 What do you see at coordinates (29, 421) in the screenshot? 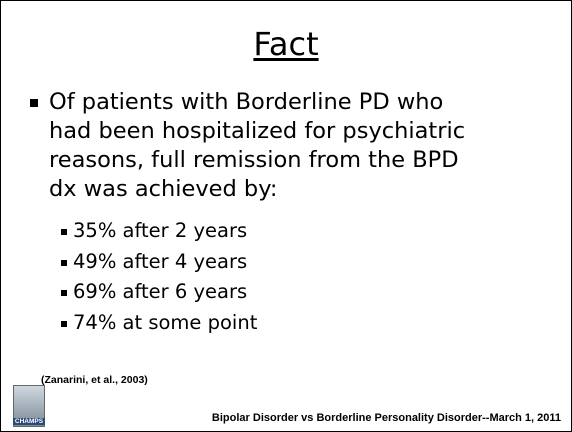
I see `logo-text: CHAMPS` at bounding box center [29, 421].